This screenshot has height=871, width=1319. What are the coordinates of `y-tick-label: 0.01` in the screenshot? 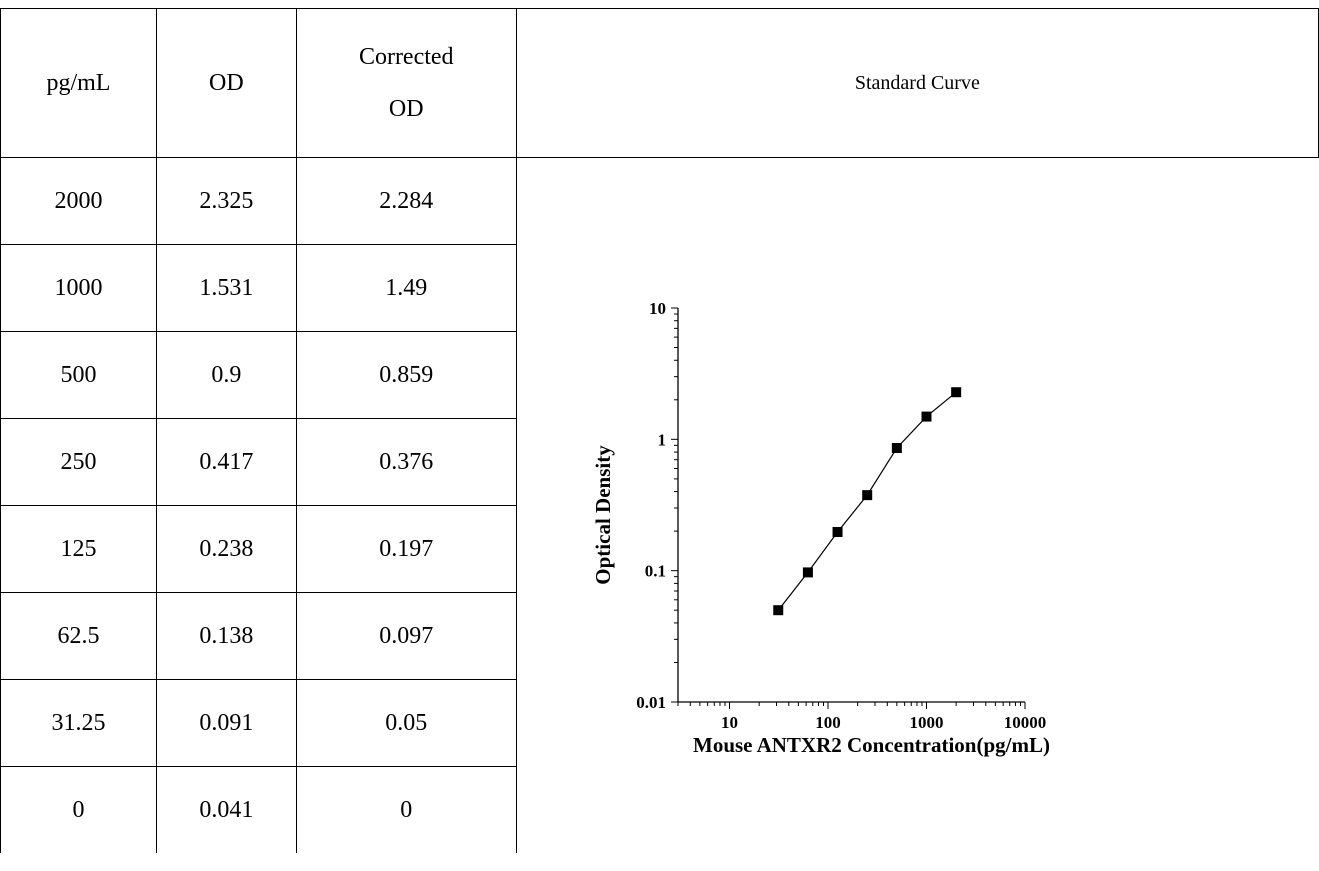 It's located at (651, 702).